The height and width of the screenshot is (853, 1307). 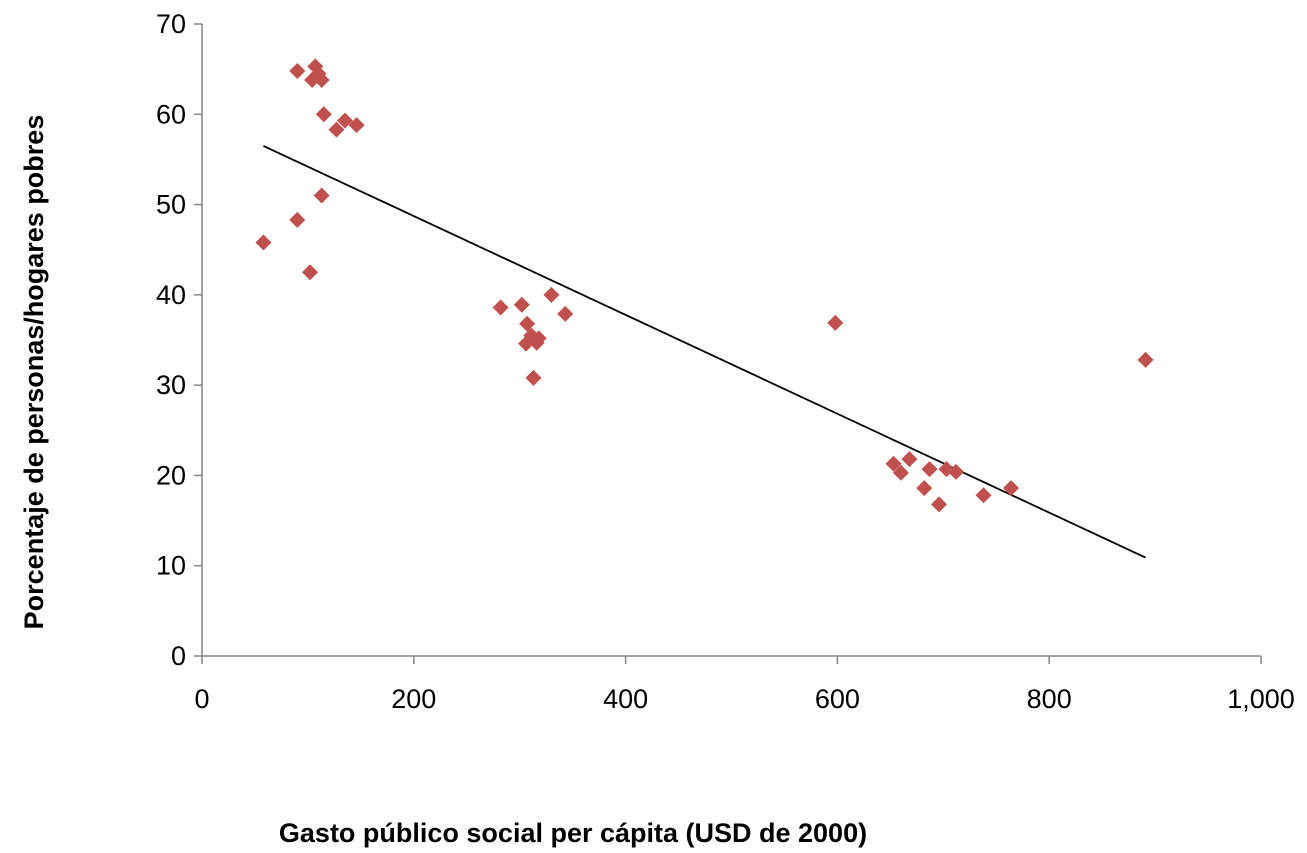 I want to click on y-tick-label: 40, so click(x=171, y=295).